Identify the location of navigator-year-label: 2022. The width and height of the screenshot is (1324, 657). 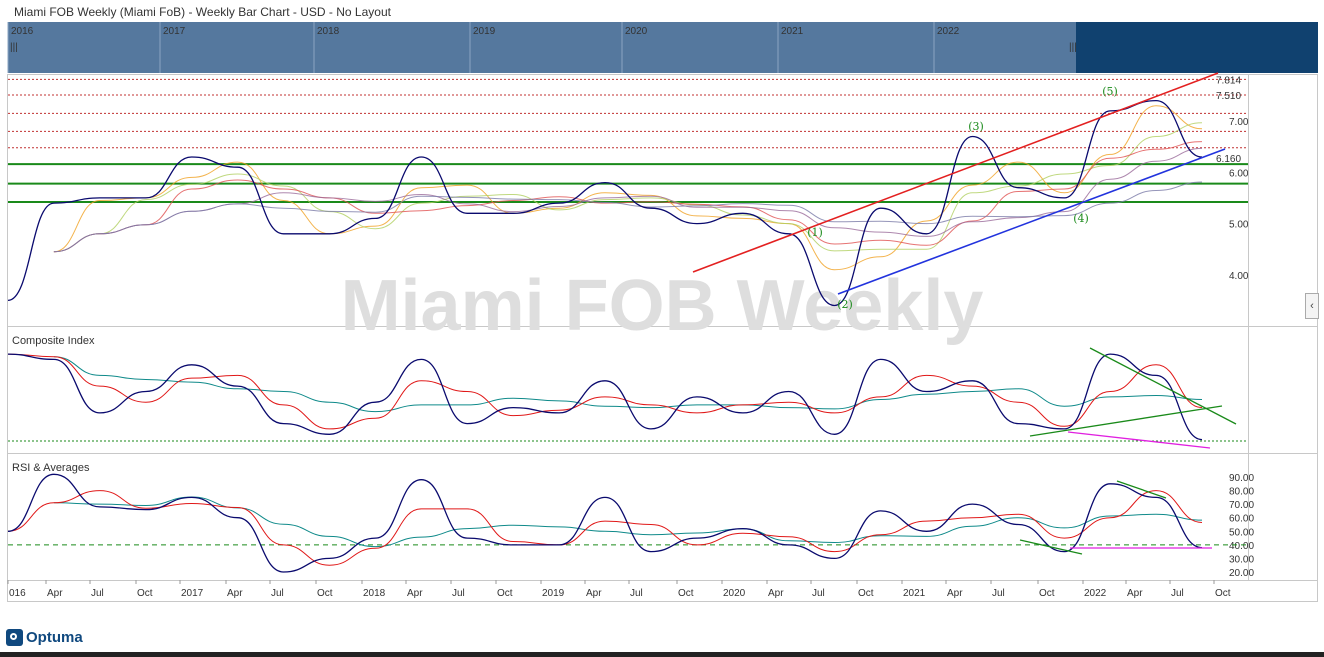
(948, 31).